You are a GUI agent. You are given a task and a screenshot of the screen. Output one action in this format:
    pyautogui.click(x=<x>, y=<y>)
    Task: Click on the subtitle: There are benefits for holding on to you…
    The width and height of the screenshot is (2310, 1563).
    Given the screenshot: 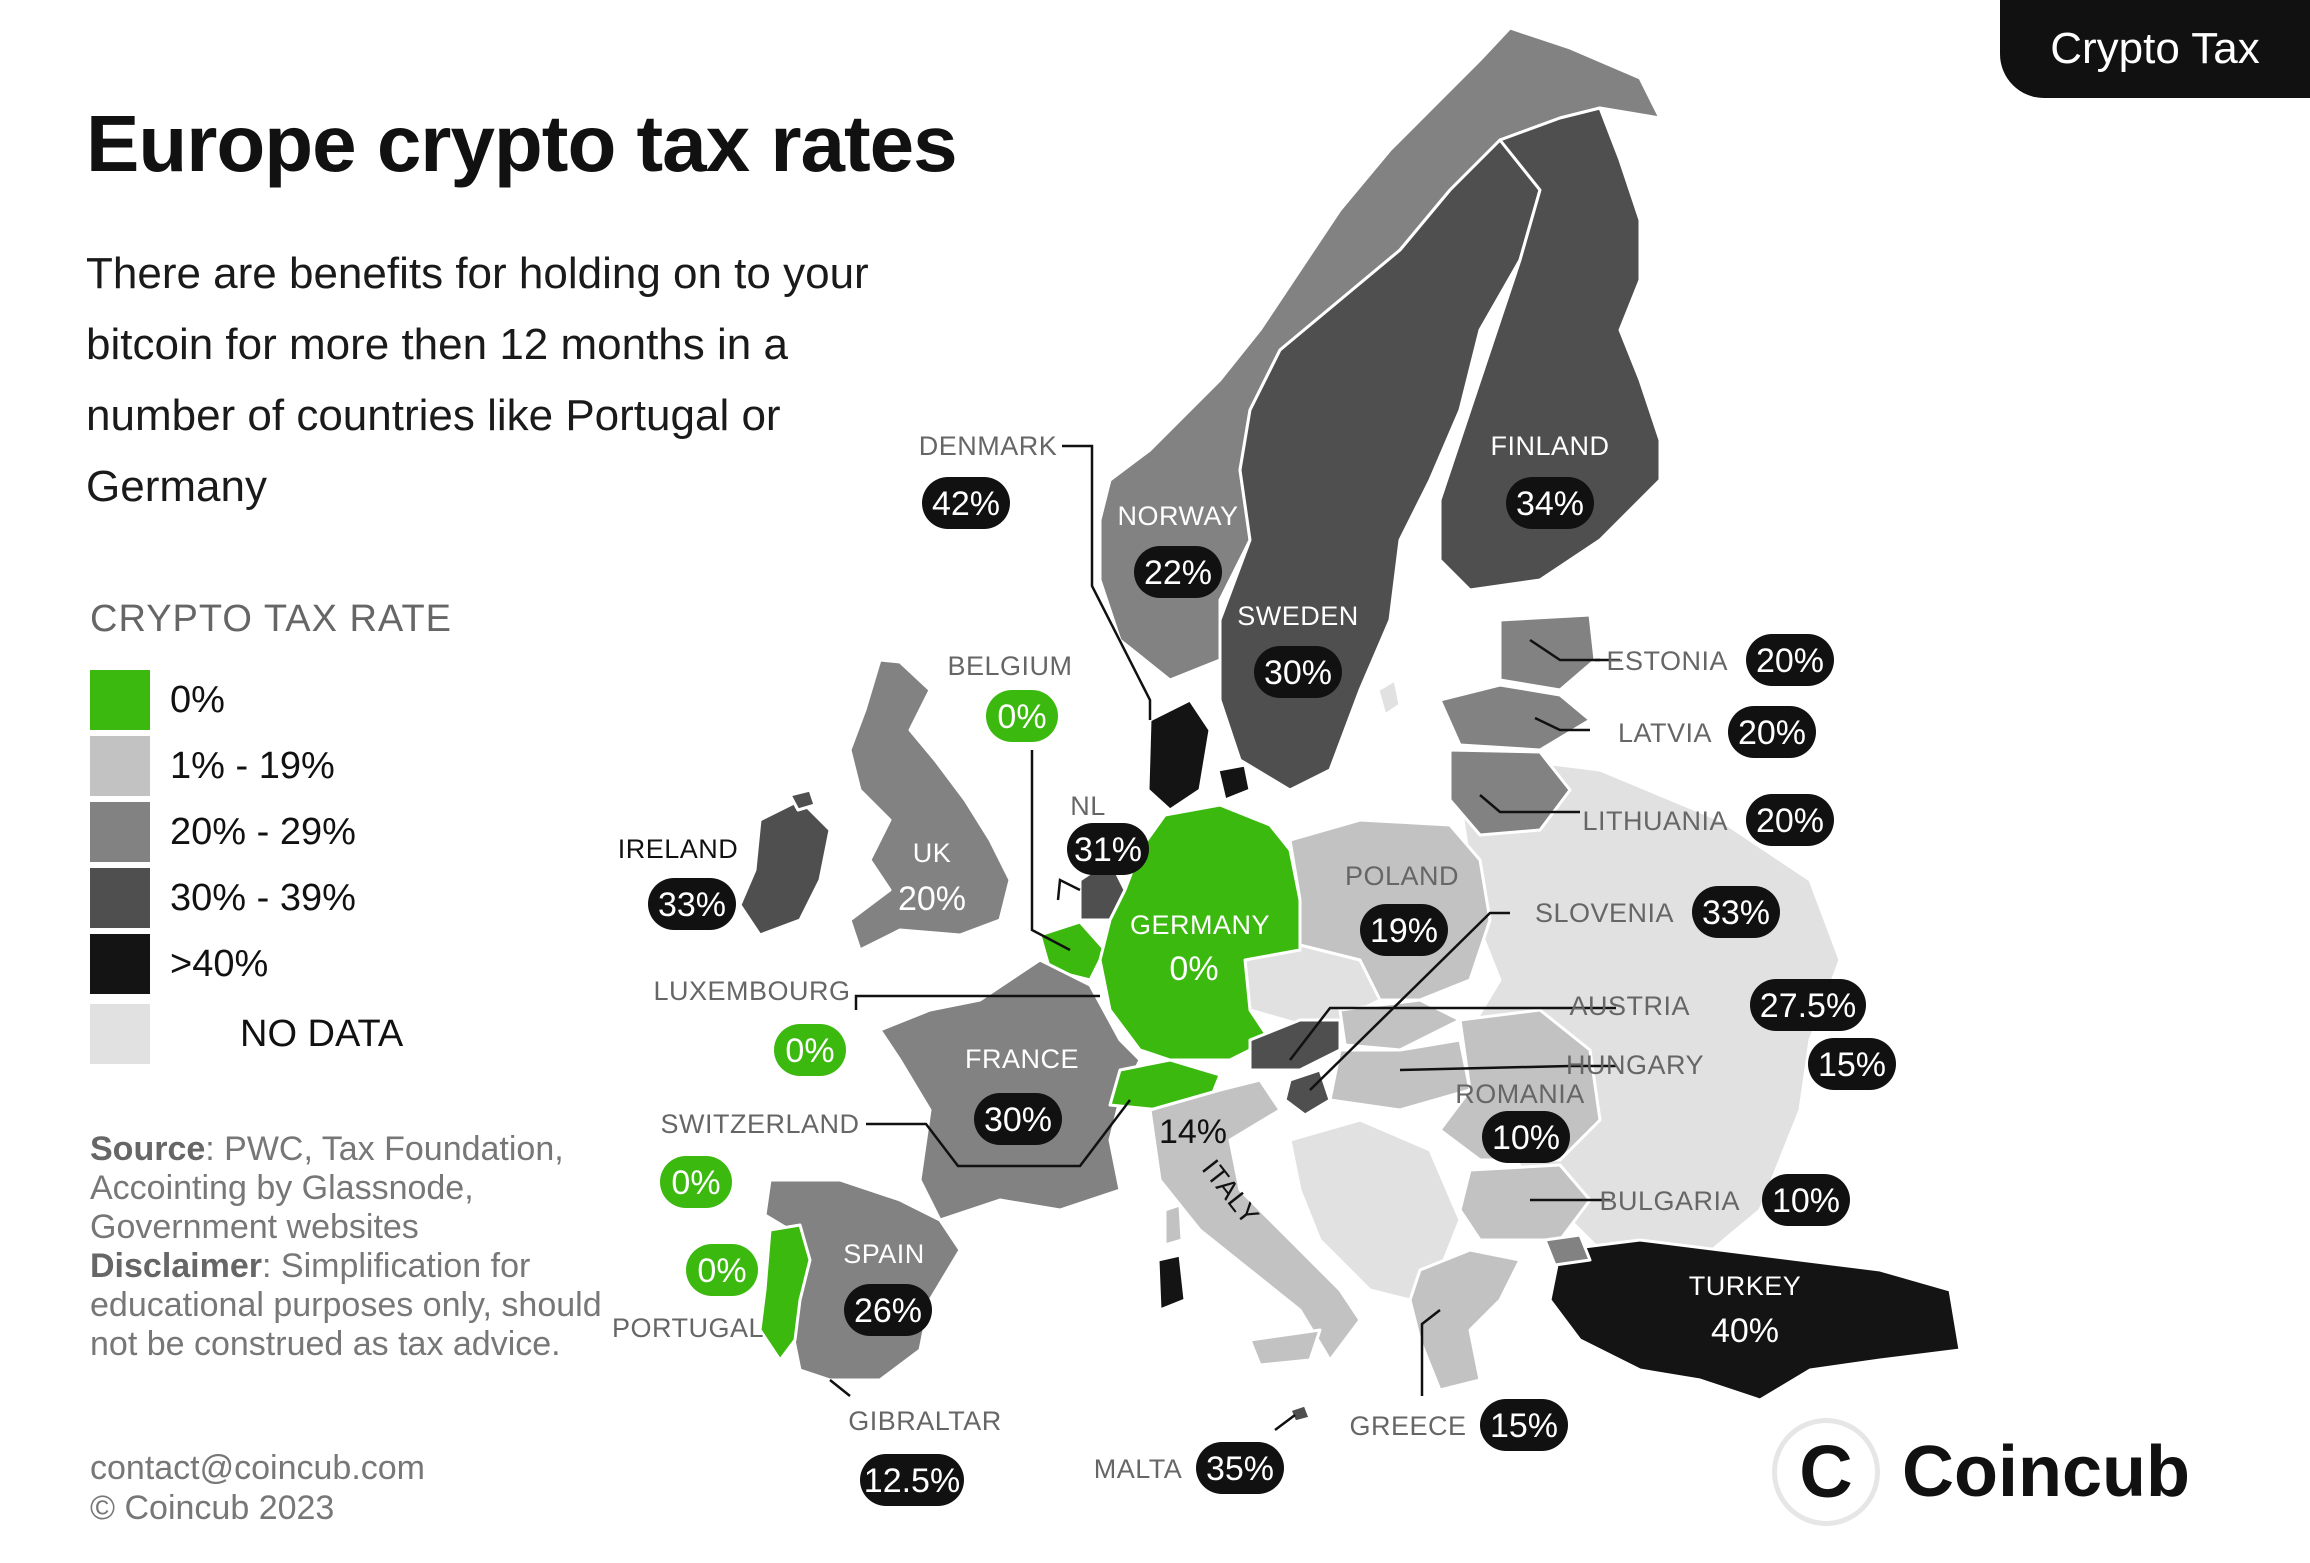 What is the action you would take?
    pyautogui.click(x=477, y=380)
    